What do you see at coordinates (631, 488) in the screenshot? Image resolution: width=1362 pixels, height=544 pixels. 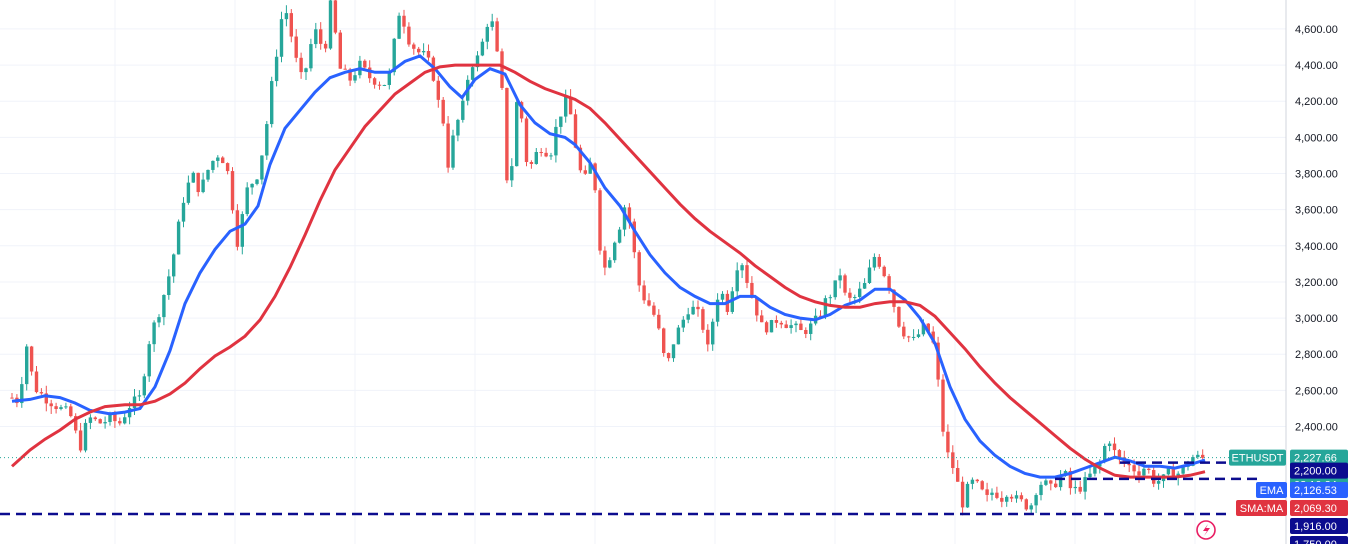 I see `horizontal-levels` at bounding box center [631, 488].